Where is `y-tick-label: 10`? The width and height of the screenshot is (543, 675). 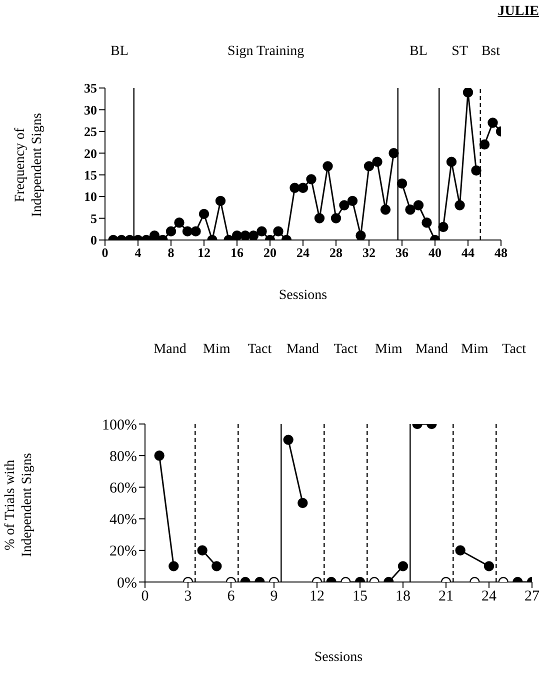 y-tick-label: 10 is located at coordinates (90, 196).